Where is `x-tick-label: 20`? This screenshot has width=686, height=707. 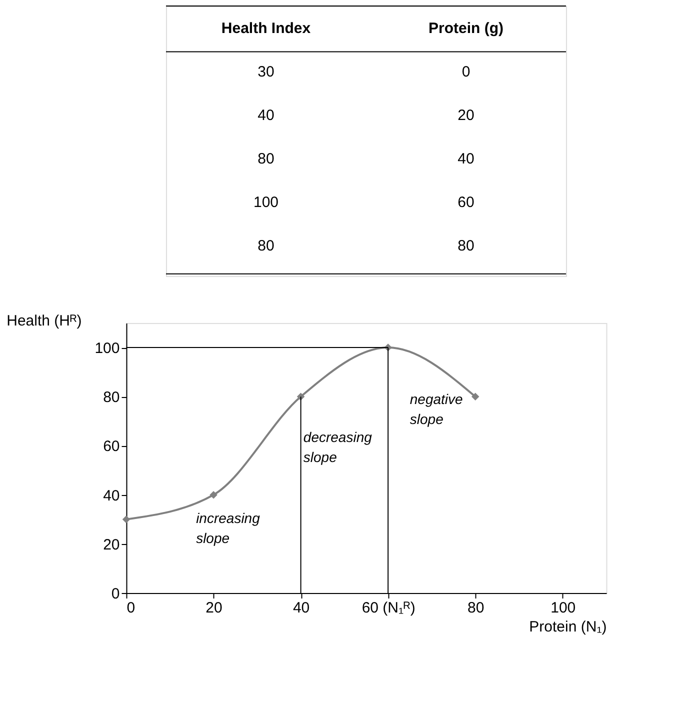 x-tick-label: 20 is located at coordinates (214, 608).